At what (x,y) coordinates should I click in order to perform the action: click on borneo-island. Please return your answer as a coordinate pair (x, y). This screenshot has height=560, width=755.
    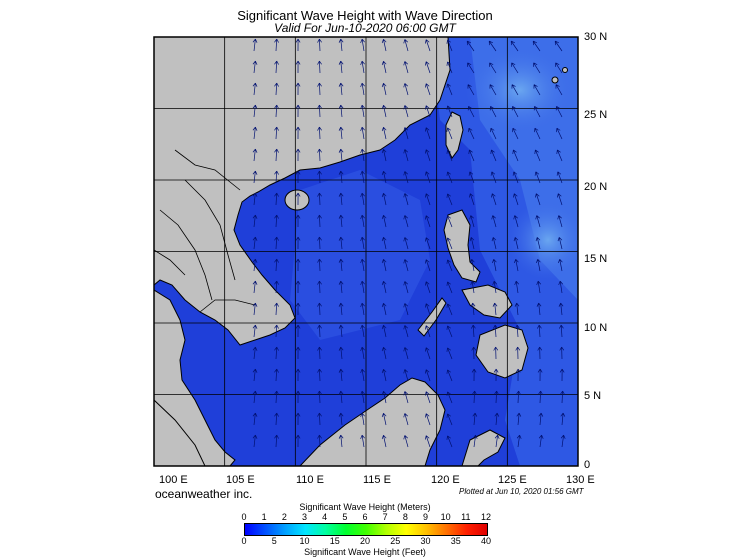
    Looking at the image, I should click on (372, 421).